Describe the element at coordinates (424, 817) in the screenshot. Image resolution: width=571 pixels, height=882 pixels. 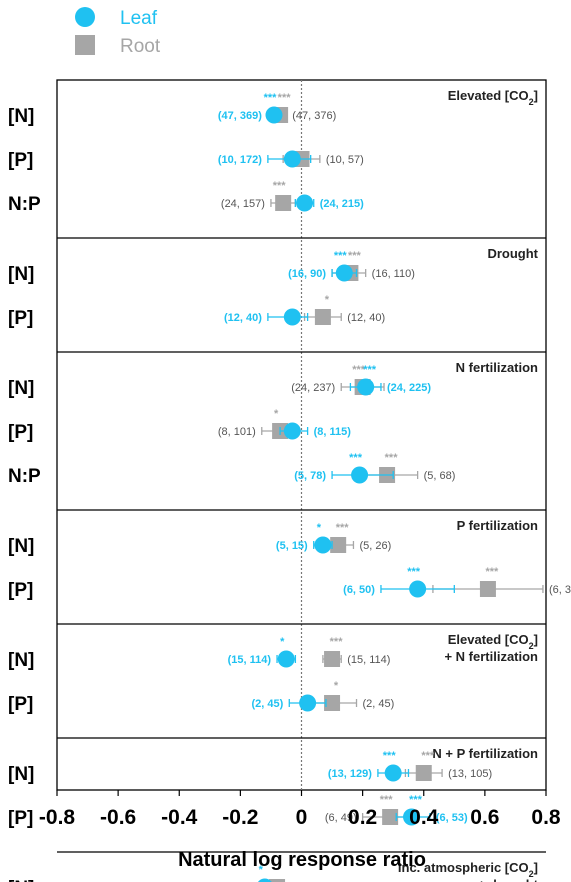
I see `x-tick-label: 0.4` at that location.